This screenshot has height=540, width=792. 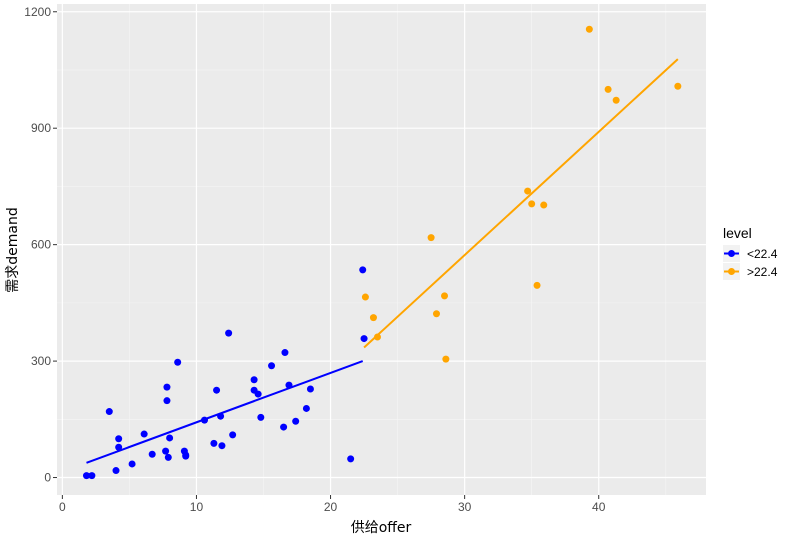 What do you see at coordinates (762, 254) in the screenshot?
I see `legend-label-0: <22.4` at bounding box center [762, 254].